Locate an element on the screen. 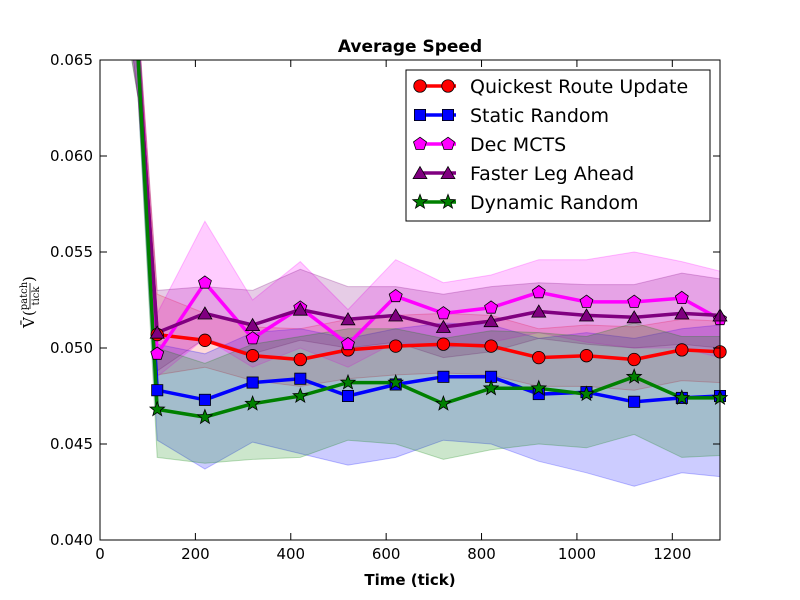 This screenshot has height=600, width=800. legend-label-faster-leg-ahead: Faster Leg Ahead is located at coordinates (552, 174).